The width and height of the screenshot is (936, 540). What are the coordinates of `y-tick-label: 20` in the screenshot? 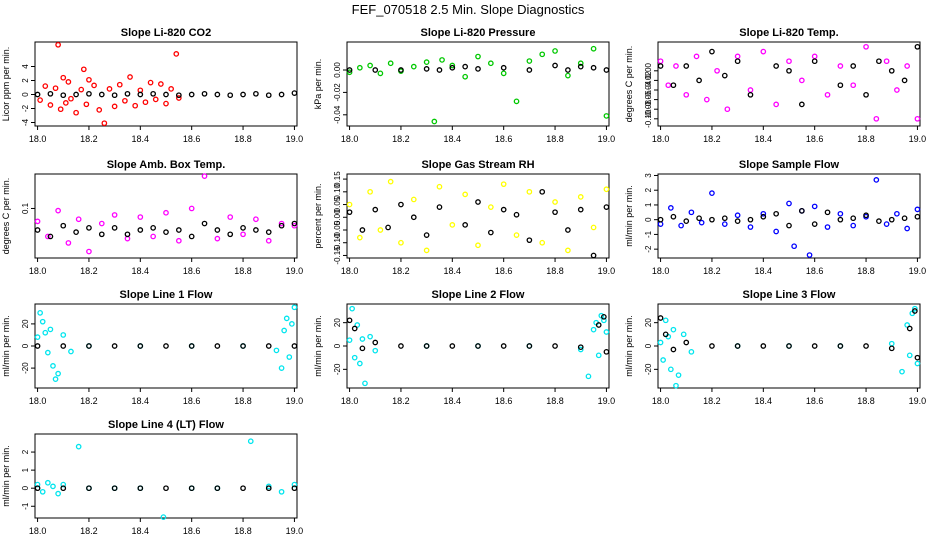 It's located at (648, 322).